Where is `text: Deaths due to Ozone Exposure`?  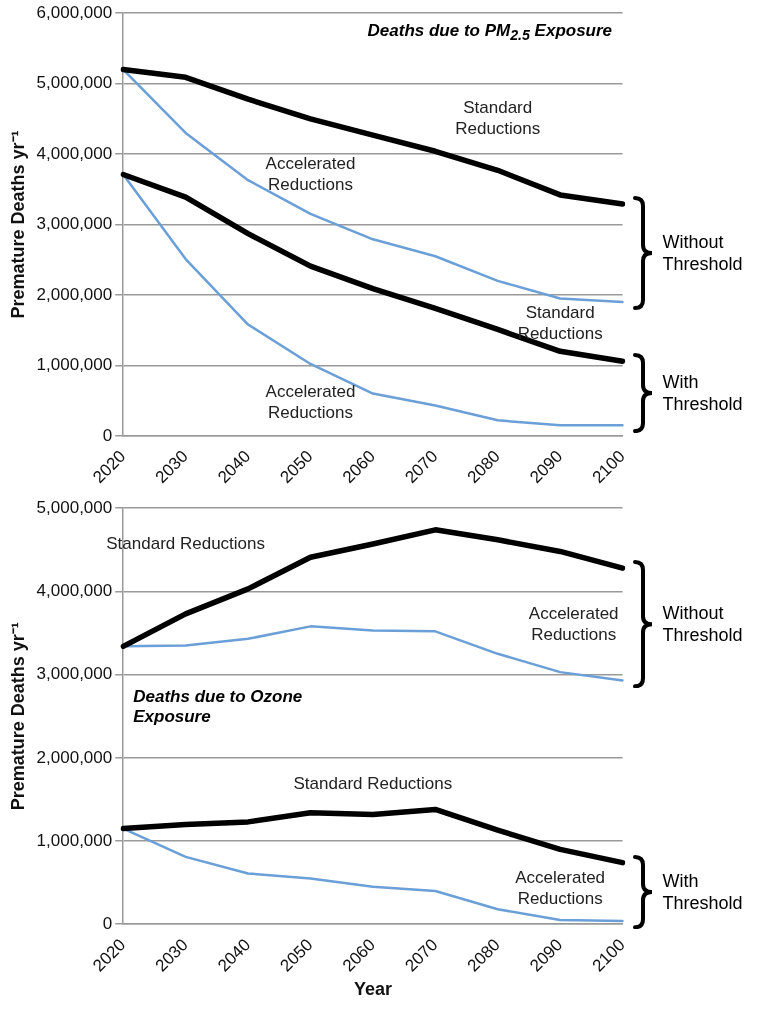 text: Deaths due to Ozone Exposure is located at coordinates (218, 707).